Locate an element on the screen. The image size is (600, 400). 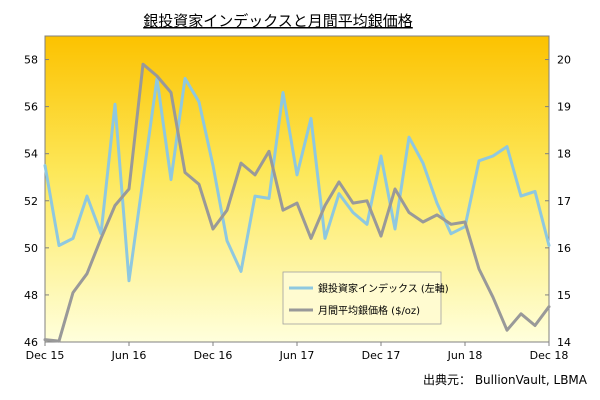
left-tick-label: 52 is located at coordinates (31, 201).